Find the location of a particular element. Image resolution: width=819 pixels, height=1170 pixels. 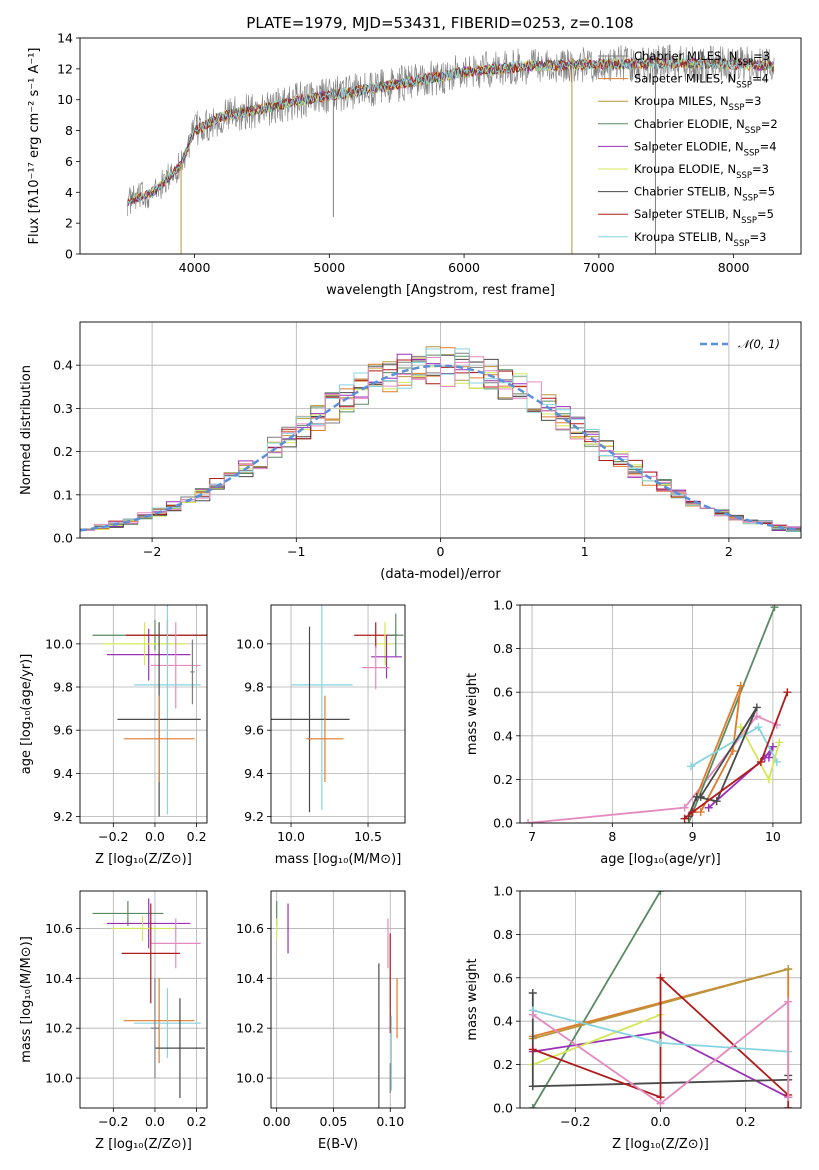

y-tick-label: 10.6 is located at coordinates (250, 928).